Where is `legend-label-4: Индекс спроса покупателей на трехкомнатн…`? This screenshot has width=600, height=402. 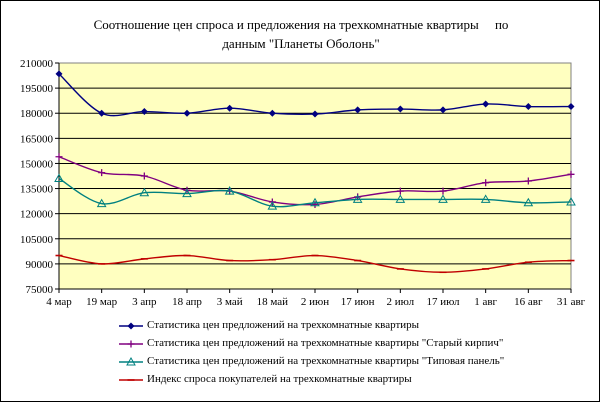 legend-label-4: Индекс спроса покупателей на трехкомнатн… is located at coordinates (279, 379).